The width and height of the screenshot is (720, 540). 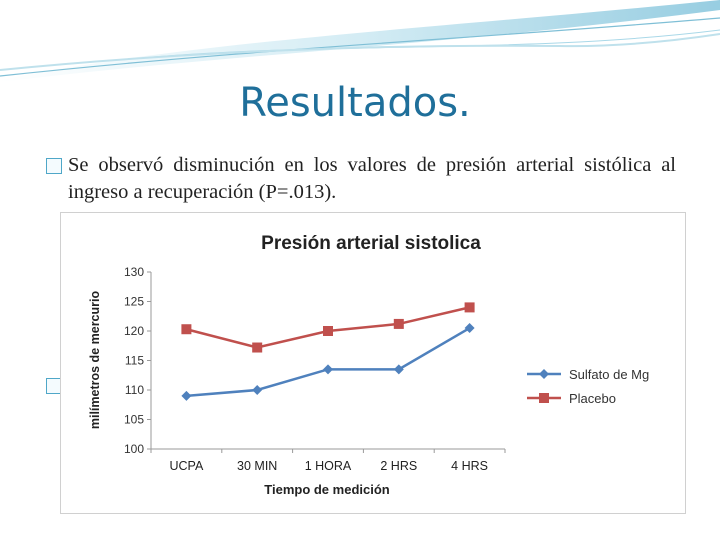 I want to click on y-tick-label: 105, so click(x=134, y=420).